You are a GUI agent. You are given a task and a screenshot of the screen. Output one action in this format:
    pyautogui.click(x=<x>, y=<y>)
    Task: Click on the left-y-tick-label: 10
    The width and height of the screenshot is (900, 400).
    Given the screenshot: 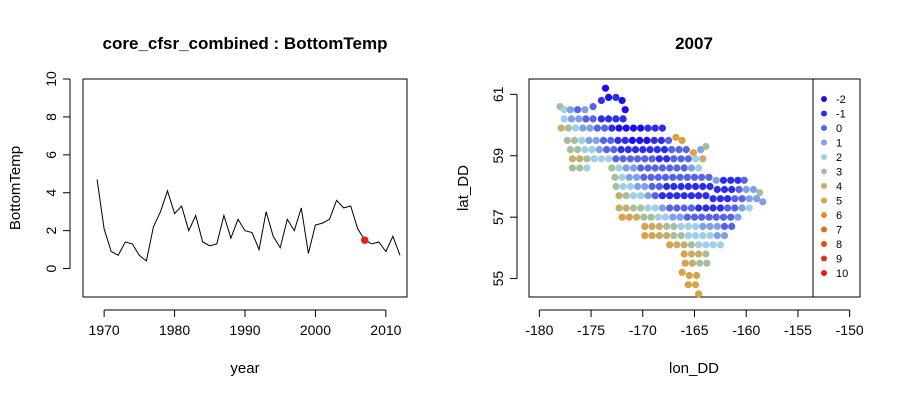 What is the action you would take?
    pyautogui.click(x=51, y=79)
    